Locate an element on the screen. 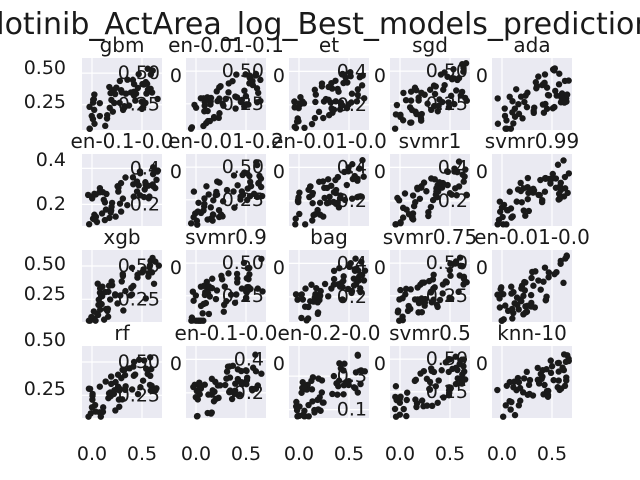 The height and width of the screenshot is (480, 640). subplot-en-0.1-0.0: en-0.1-0.0 0.2 0.4 is located at coordinates (122, 178).